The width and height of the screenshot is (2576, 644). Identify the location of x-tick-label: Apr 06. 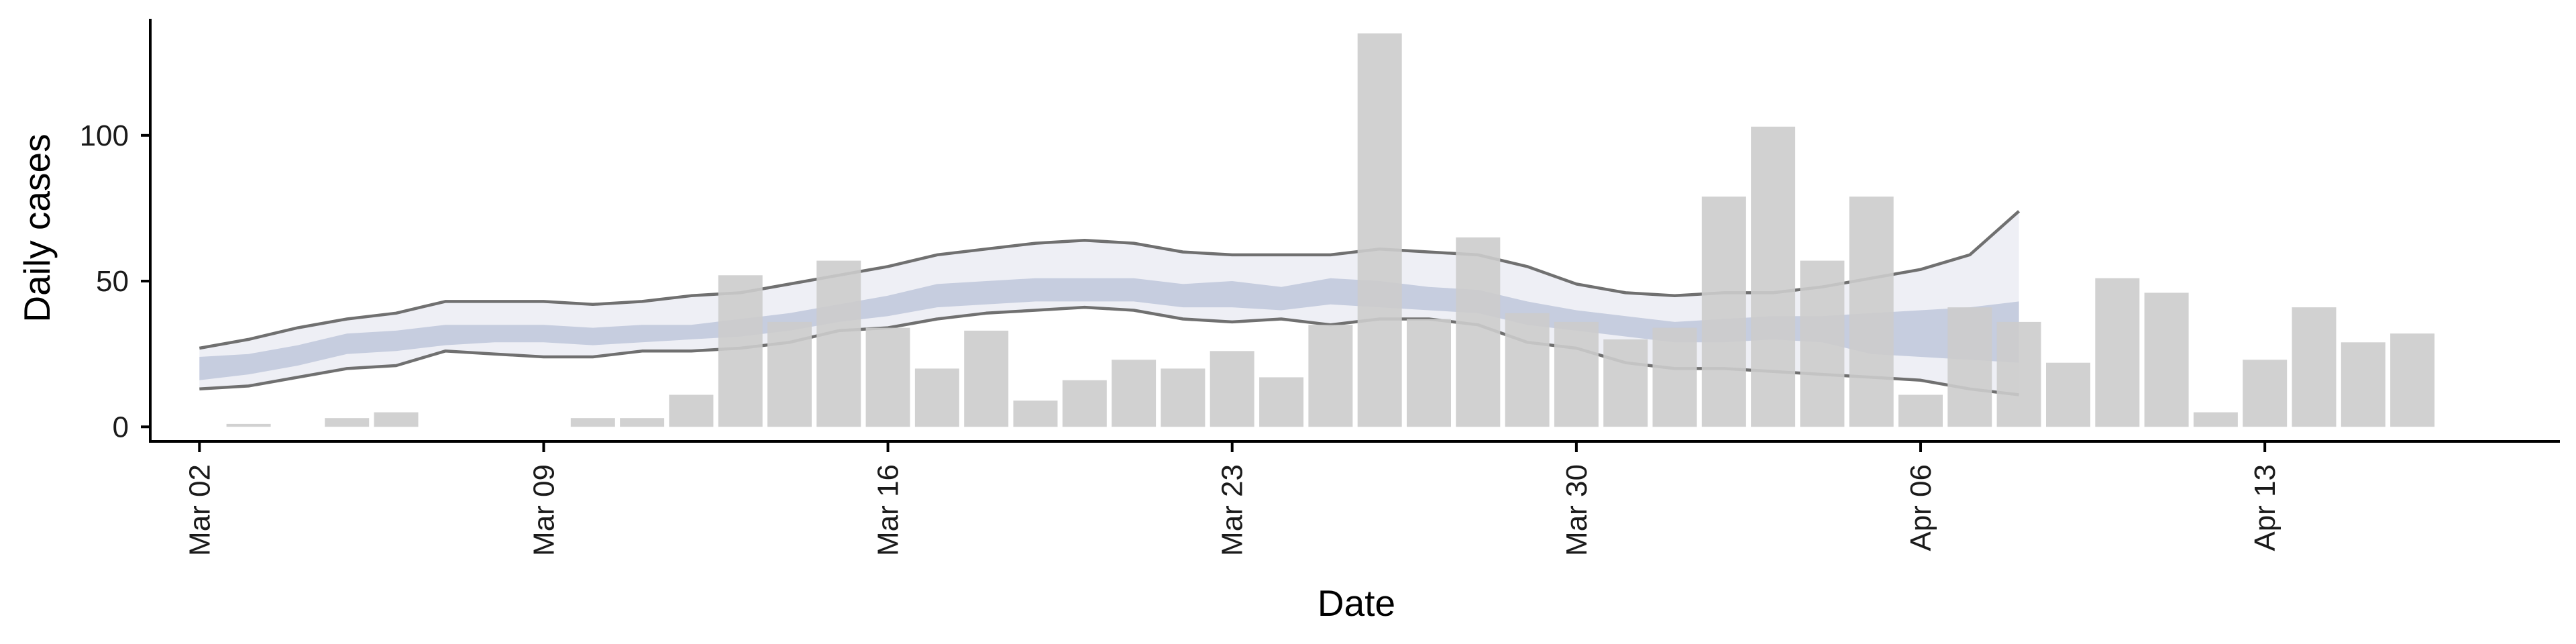
(1920, 507).